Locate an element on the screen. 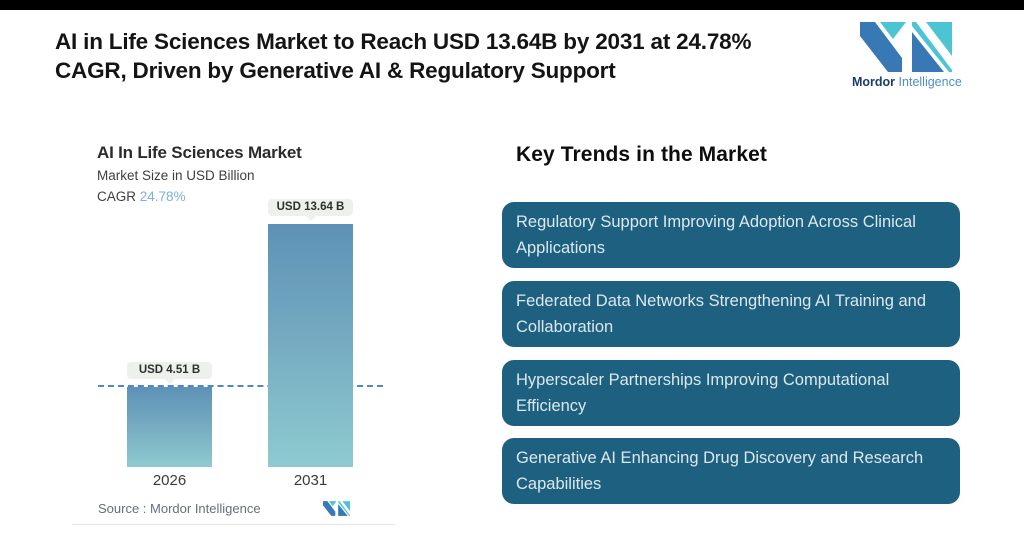  key-trends-heading: Key Trends in the Market is located at coordinates (641, 154).